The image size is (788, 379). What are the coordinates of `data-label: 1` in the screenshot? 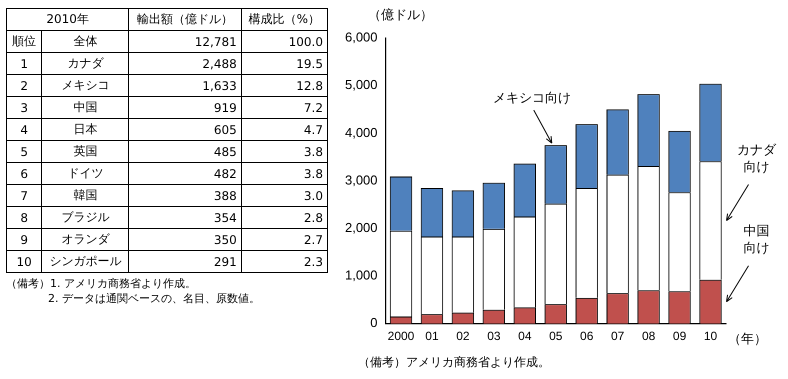 It's located at (24, 63).